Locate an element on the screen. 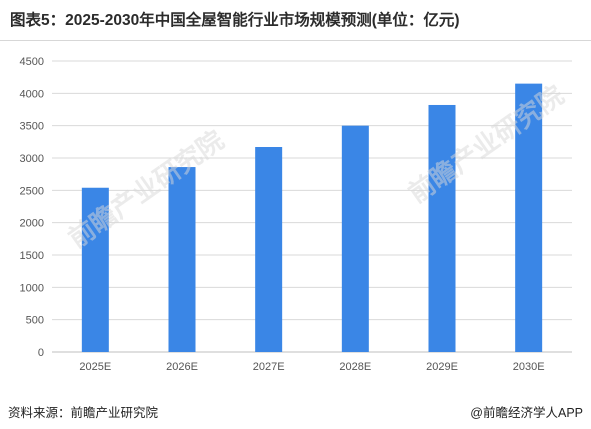  y-tick-label: 2000 is located at coordinates (32, 224).